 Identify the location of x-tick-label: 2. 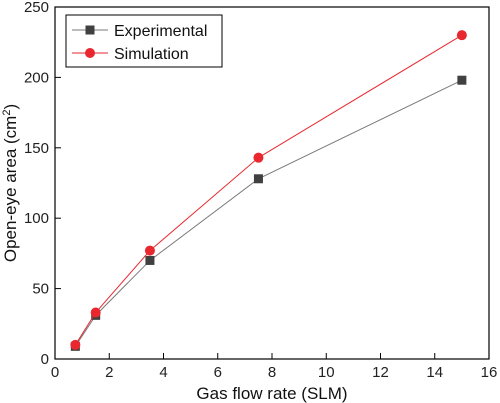
(109, 372).